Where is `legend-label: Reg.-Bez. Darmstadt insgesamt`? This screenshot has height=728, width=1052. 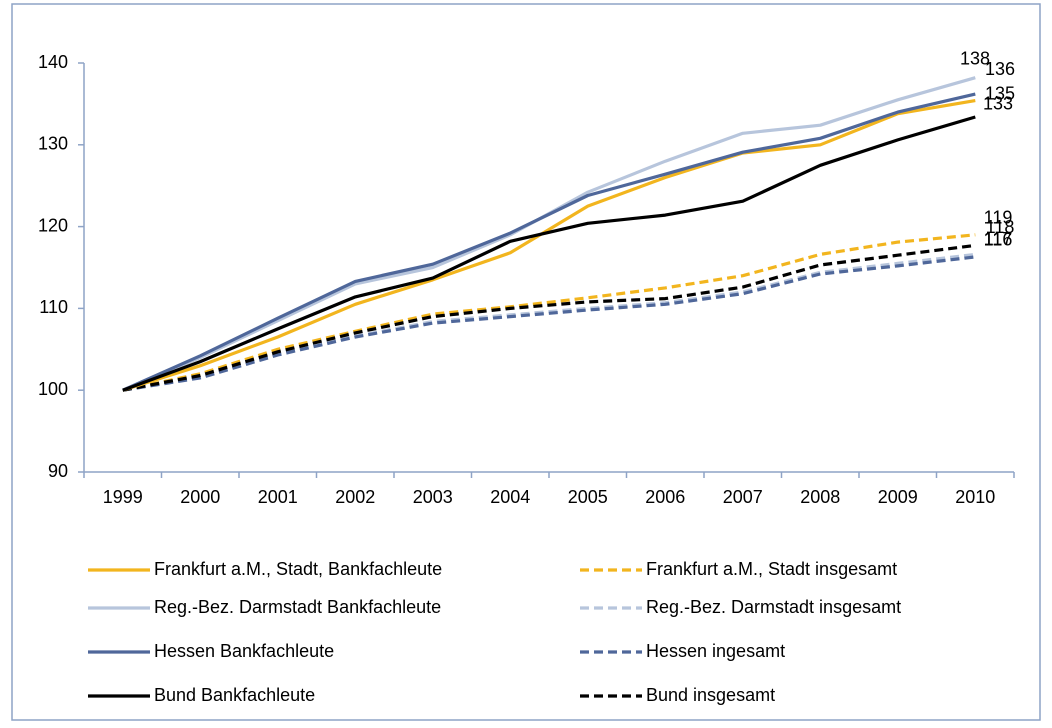 legend-label: Reg.-Bez. Darmstadt insgesamt is located at coordinates (773, 607).